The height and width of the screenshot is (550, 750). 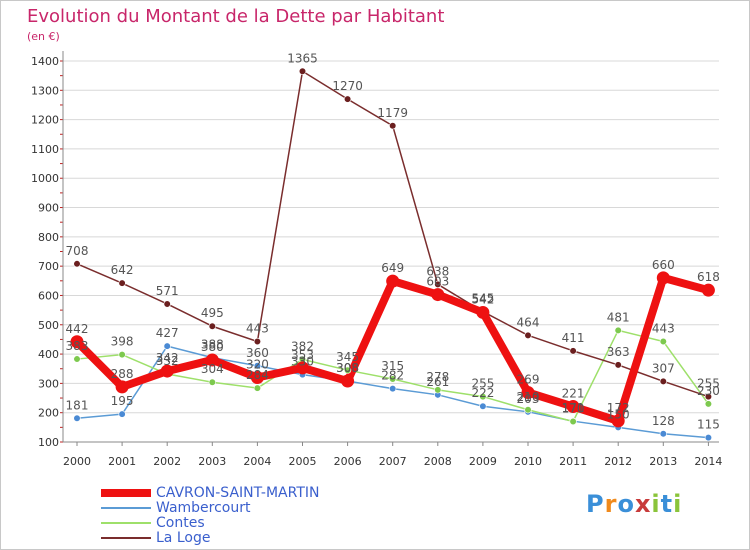 I want to click on legend-label: CAVRON-SAINT-MARTIN, so click(x=238, y=493).